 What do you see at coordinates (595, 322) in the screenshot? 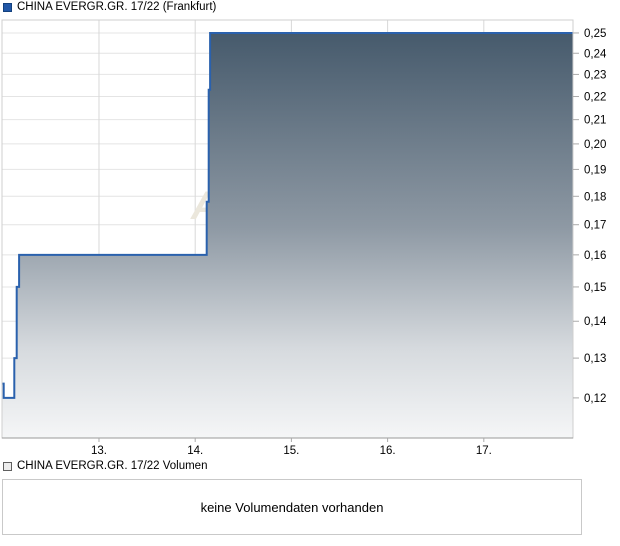
I see `y-axis-label: 0,14` at bounding box center [595, 322].